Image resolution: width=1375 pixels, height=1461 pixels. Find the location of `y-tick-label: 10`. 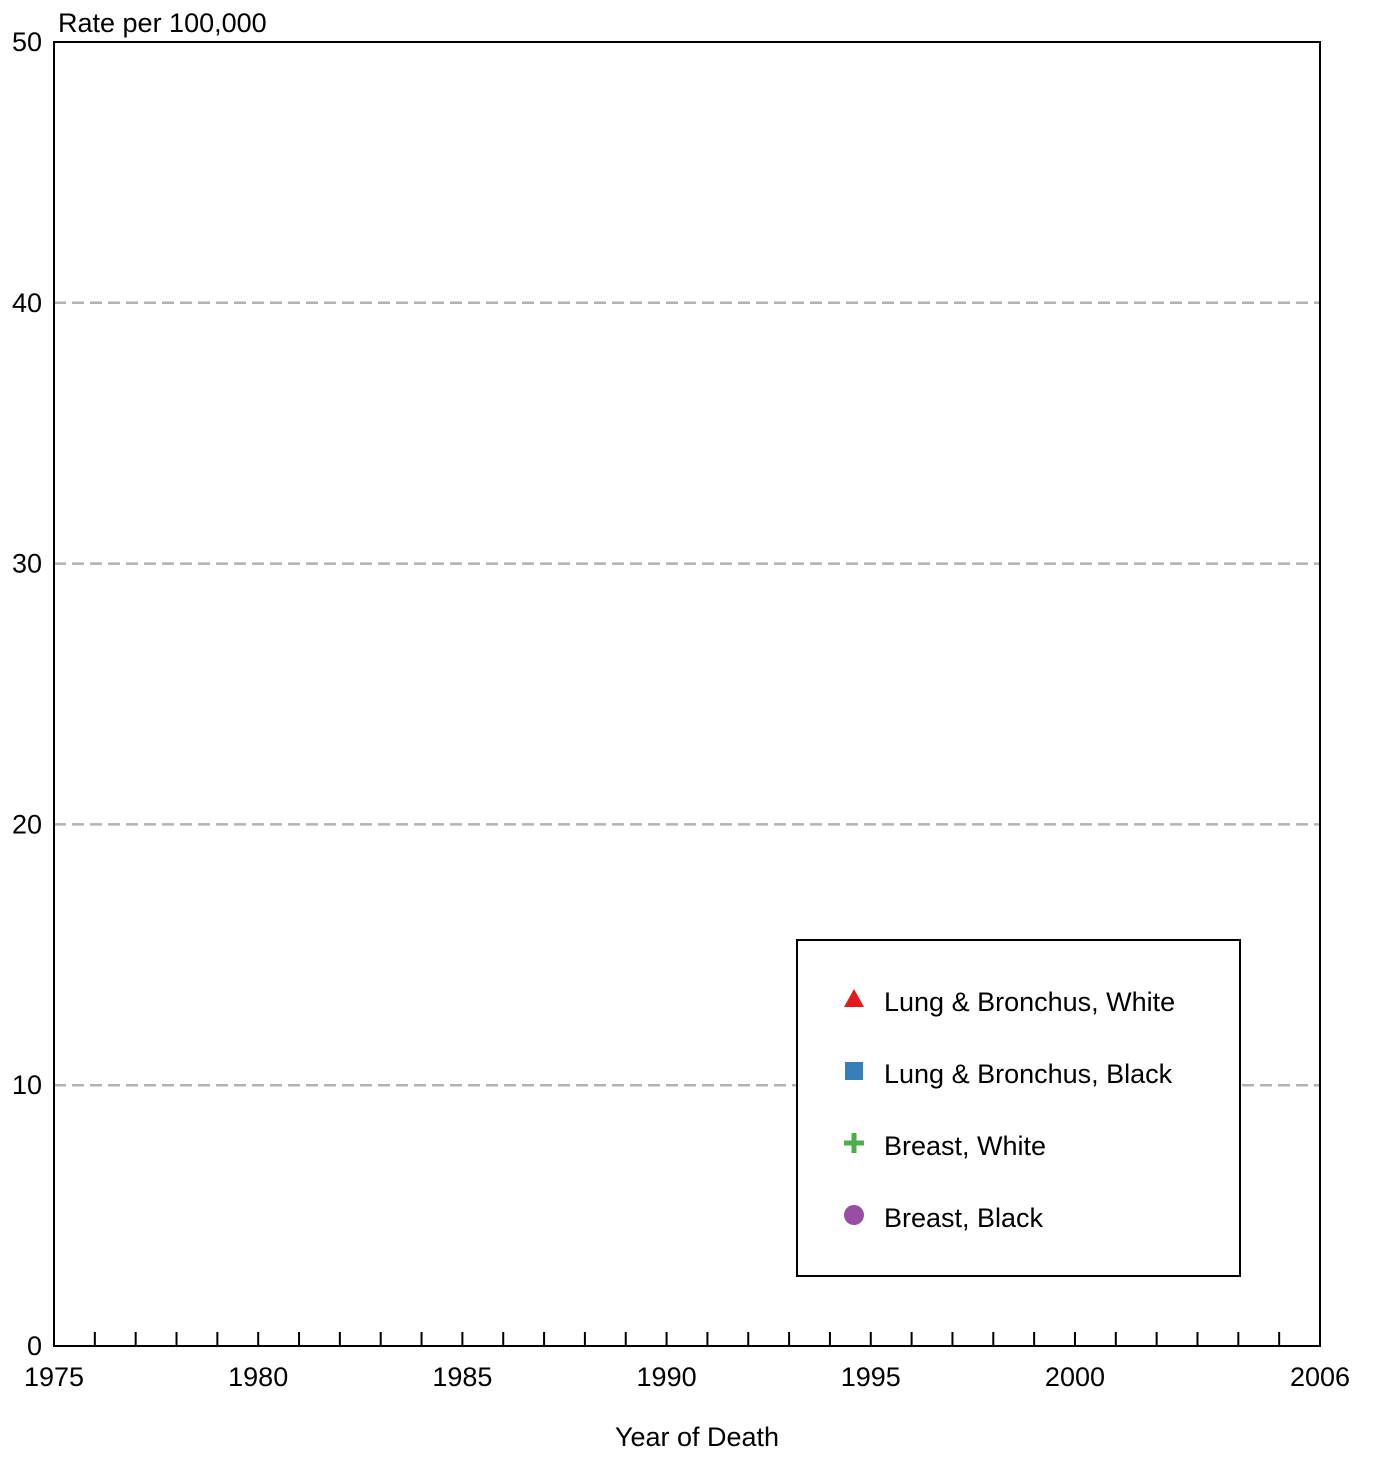

y-tick-label: 10 is located at coordinates (27, 1085).